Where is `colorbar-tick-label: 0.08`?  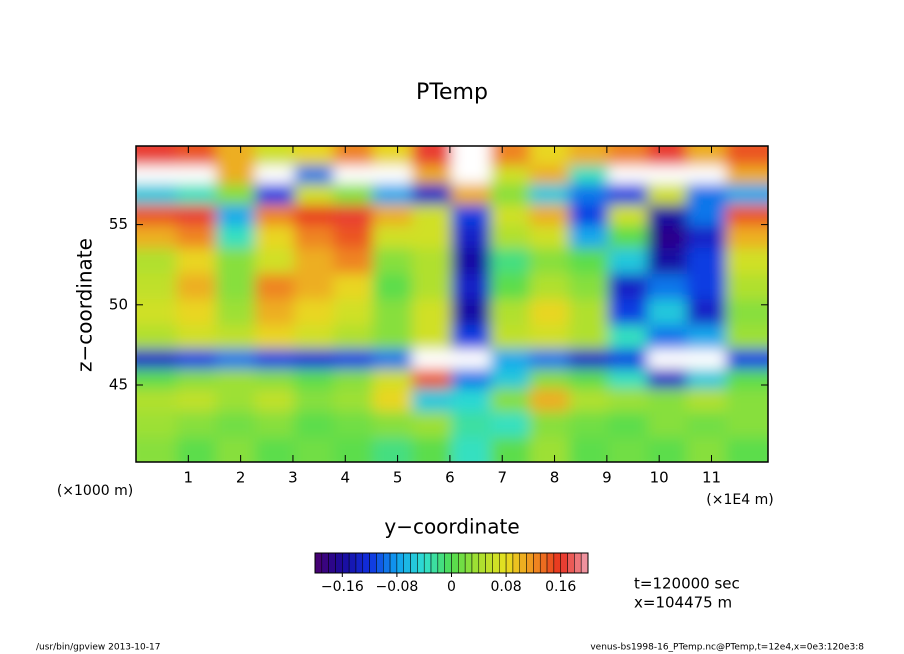
colorbar-tick-label: 0.08 is located at coordinates (506, 587).